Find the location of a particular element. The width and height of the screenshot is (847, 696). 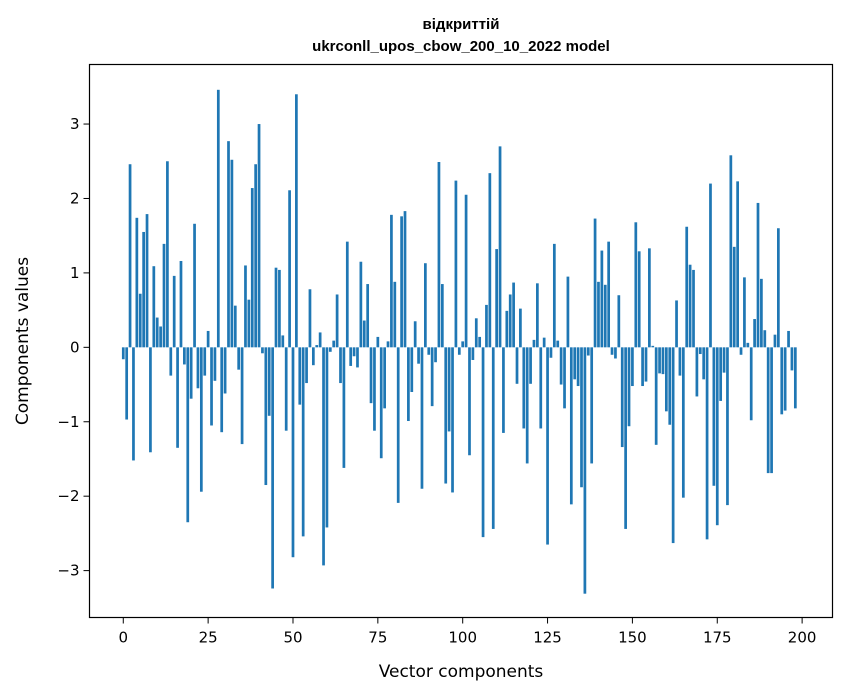

x-tick-label-200: 200 is located at coordinates (802, 638).